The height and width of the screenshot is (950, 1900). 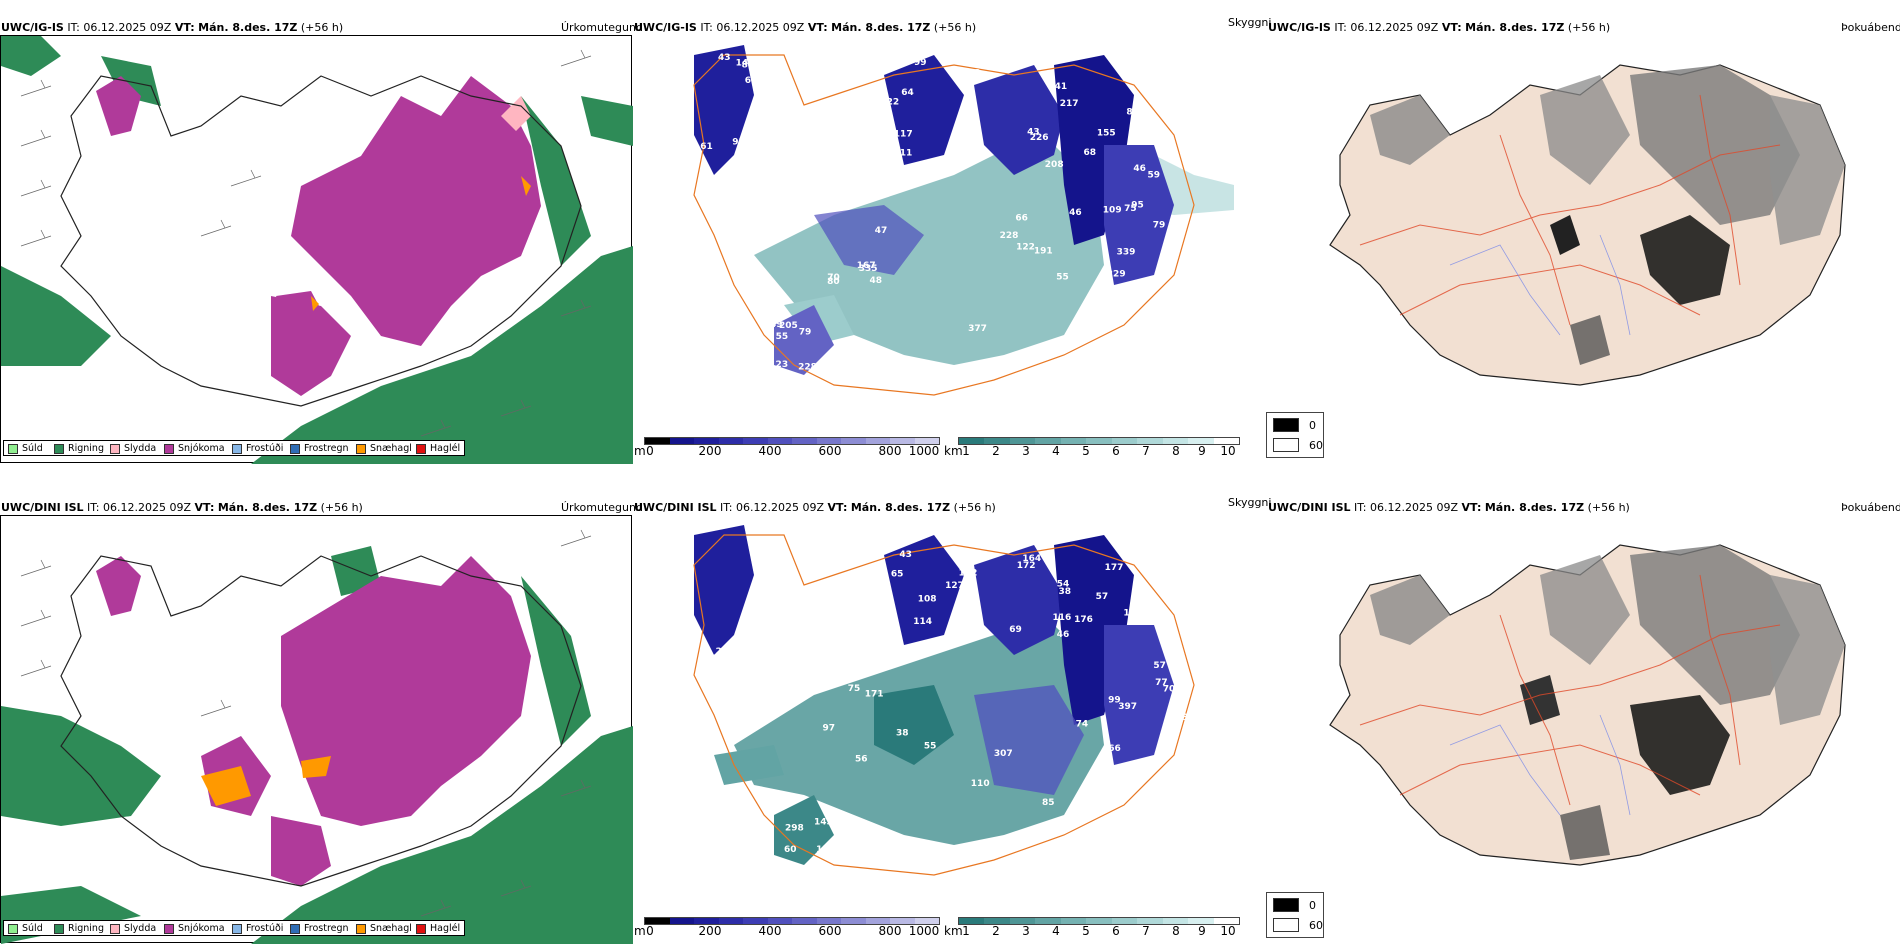 I want to click on cloud-base-value-label: 49, so click(x=776, y=325).